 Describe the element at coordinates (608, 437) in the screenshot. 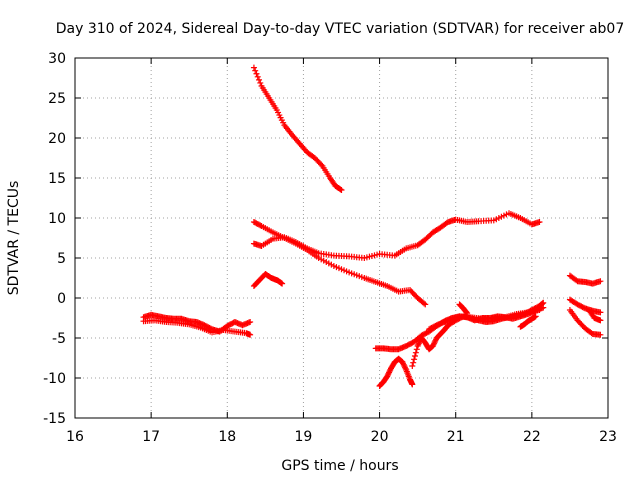

I see `x-tick-label: 23` at that location.